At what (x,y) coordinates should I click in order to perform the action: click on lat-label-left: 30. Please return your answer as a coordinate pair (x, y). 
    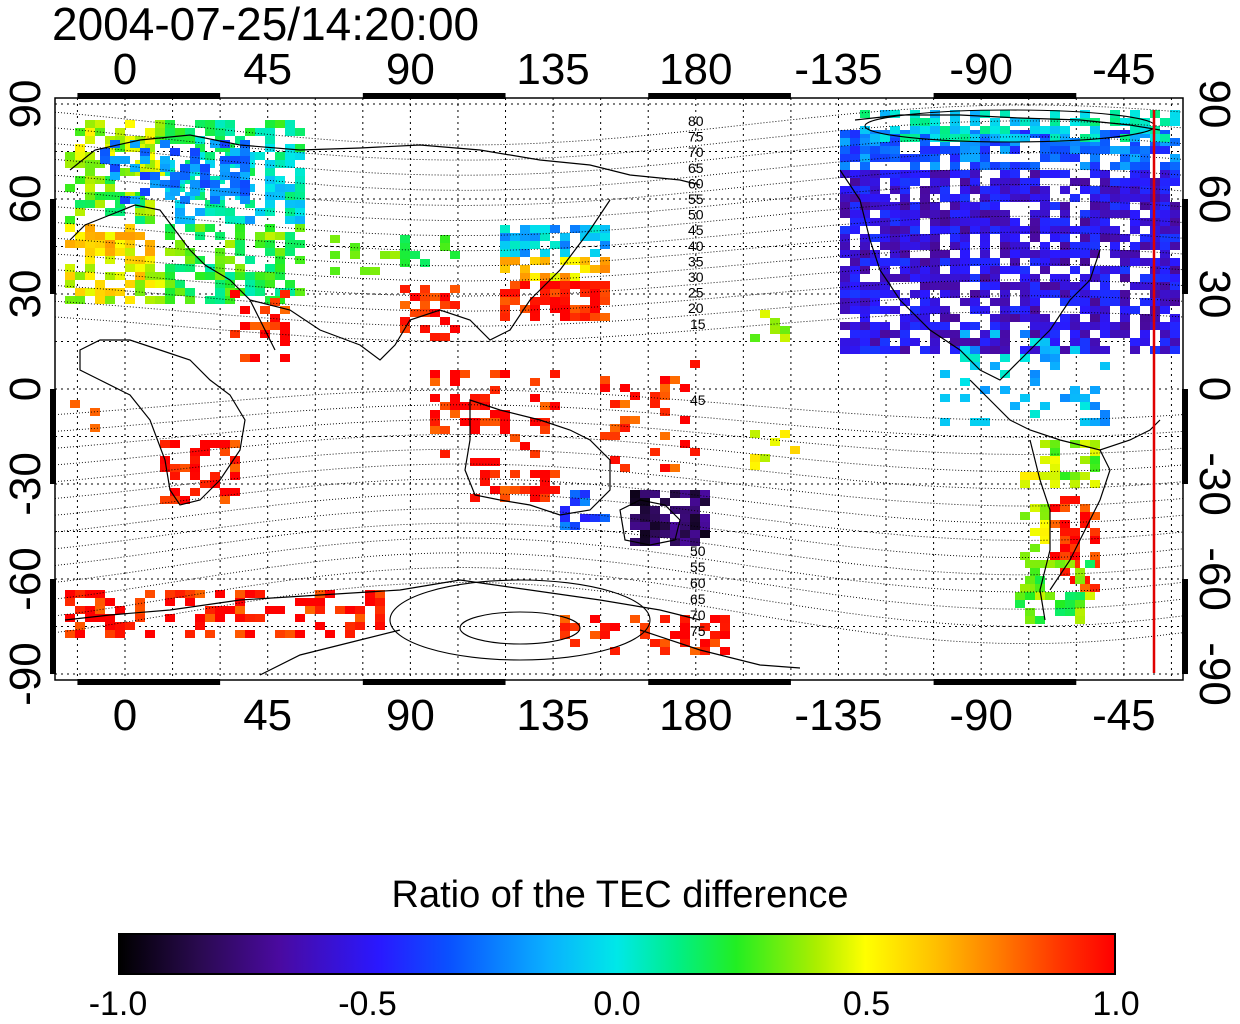
    Looking at the image, I should click on (25, 294).